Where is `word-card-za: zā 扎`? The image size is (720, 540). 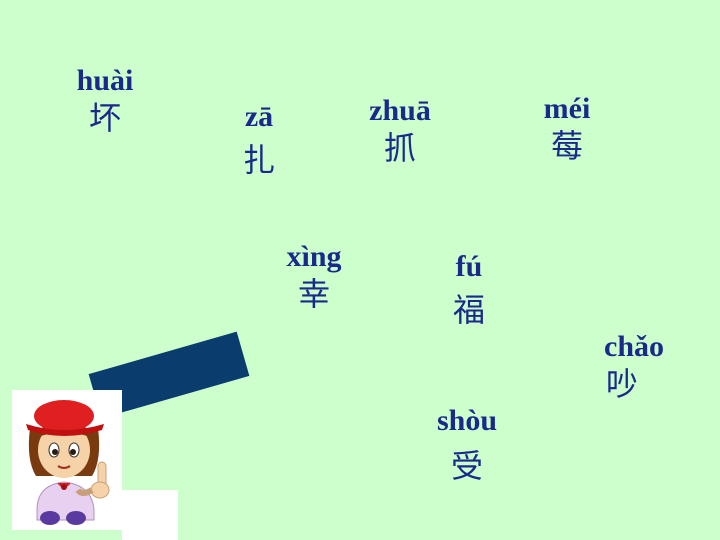 word-card-za: zā 扎 is located at coordinates (259, 140).